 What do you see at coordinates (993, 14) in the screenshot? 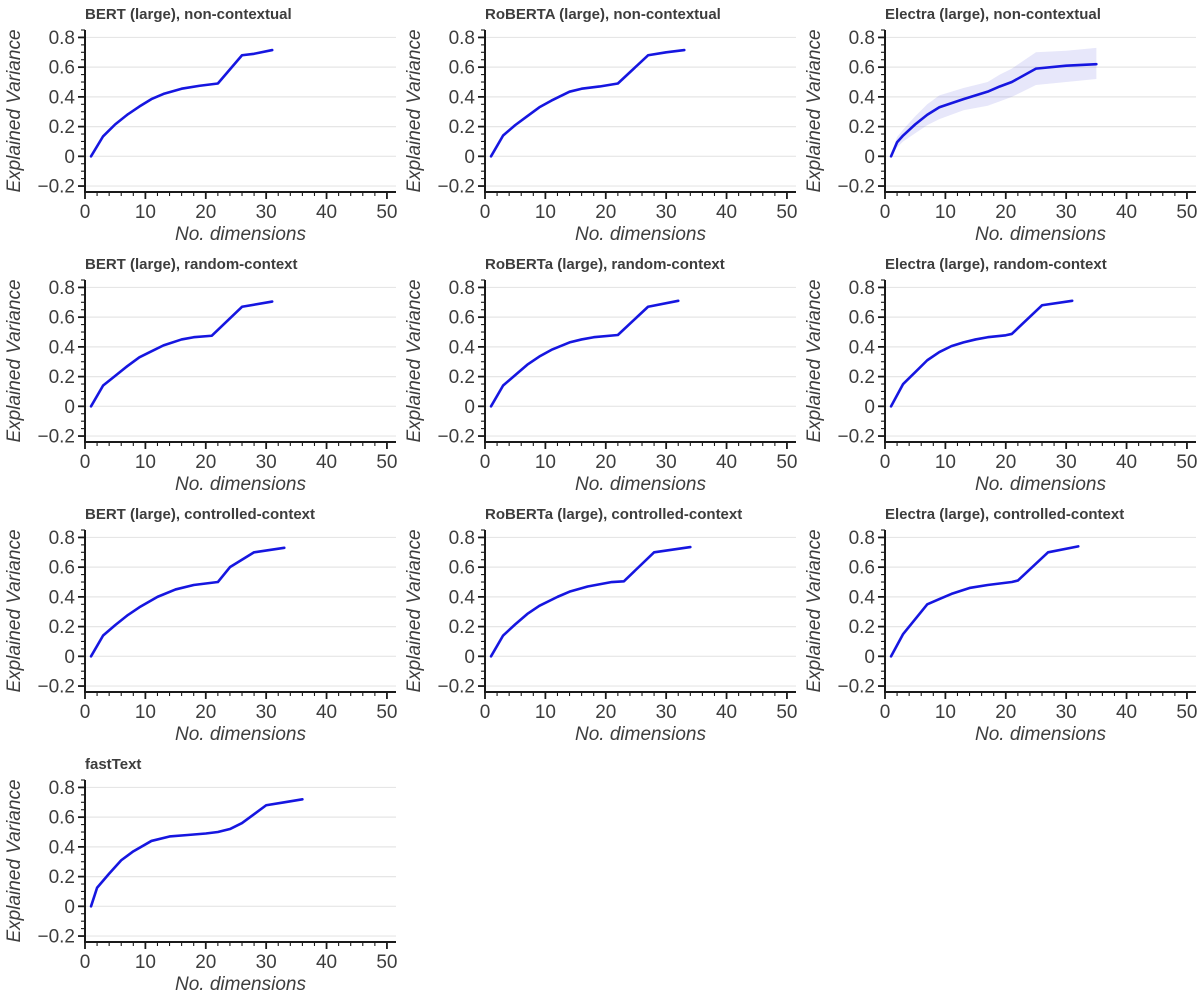
I see `chart-title: Electra (large), non-contextual` at bounding box center [993, 14].